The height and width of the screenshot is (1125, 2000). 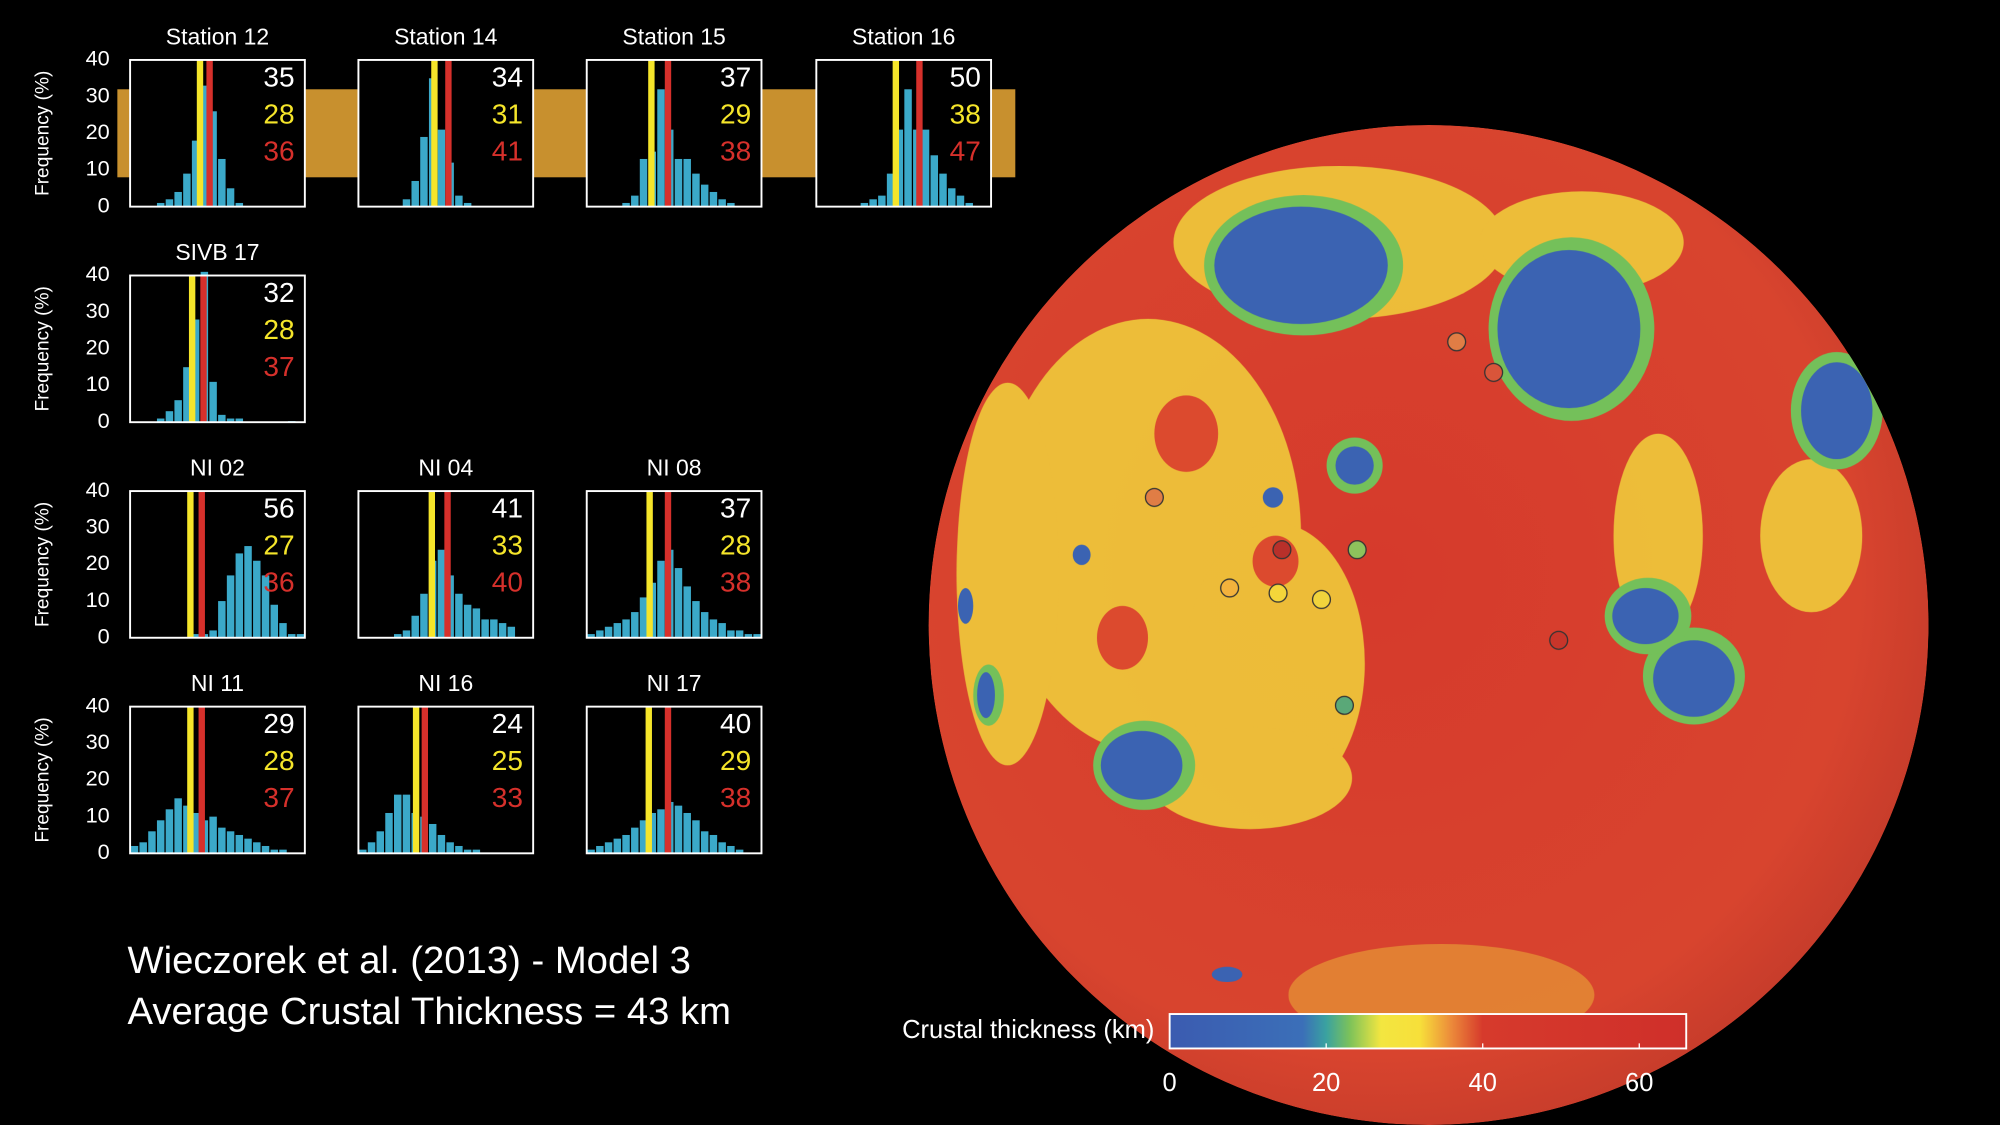 What do you see at coordinates (965, 150) in the screenshot?
I see `stat-label: 47` at bounding box center [965, 150].